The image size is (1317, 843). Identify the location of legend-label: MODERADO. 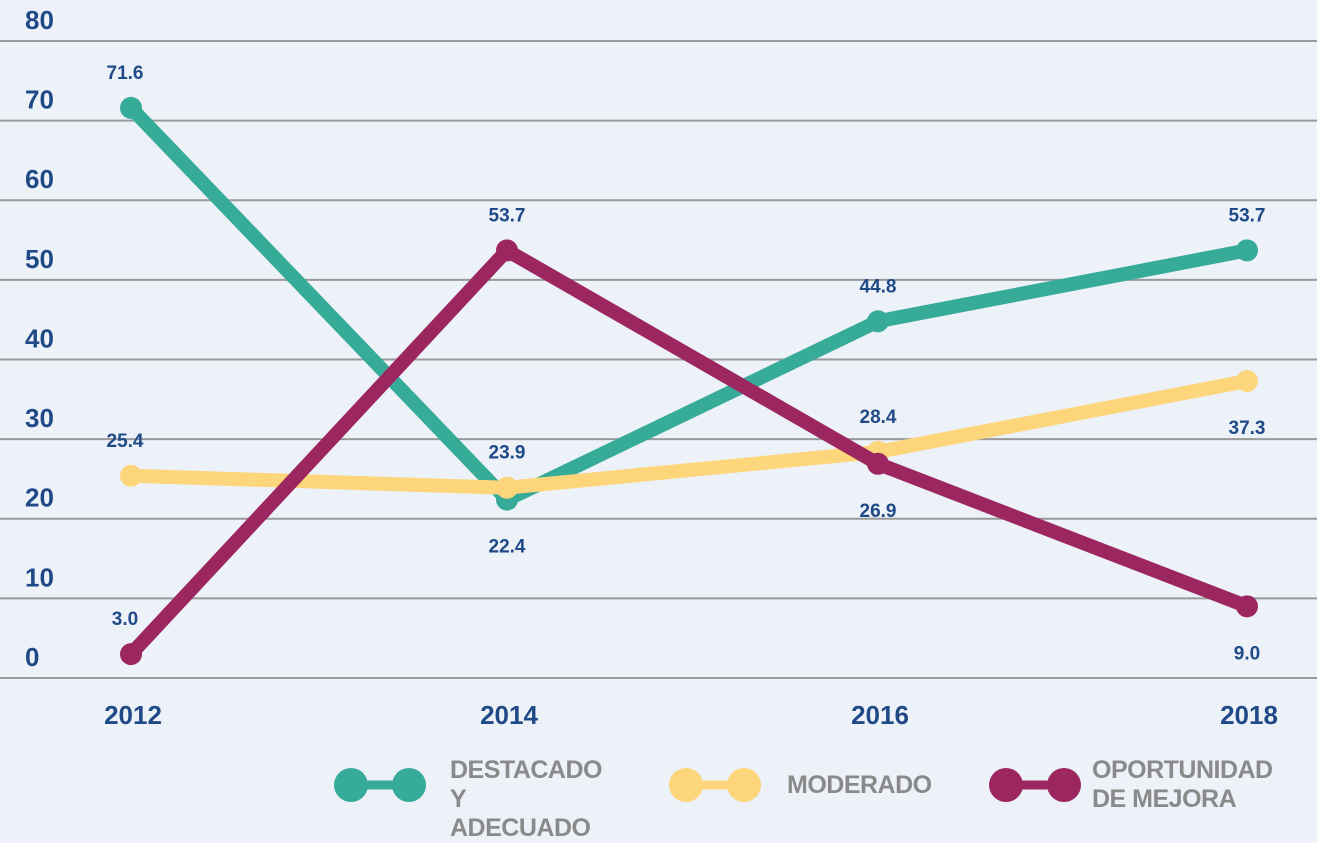
(859, 785).